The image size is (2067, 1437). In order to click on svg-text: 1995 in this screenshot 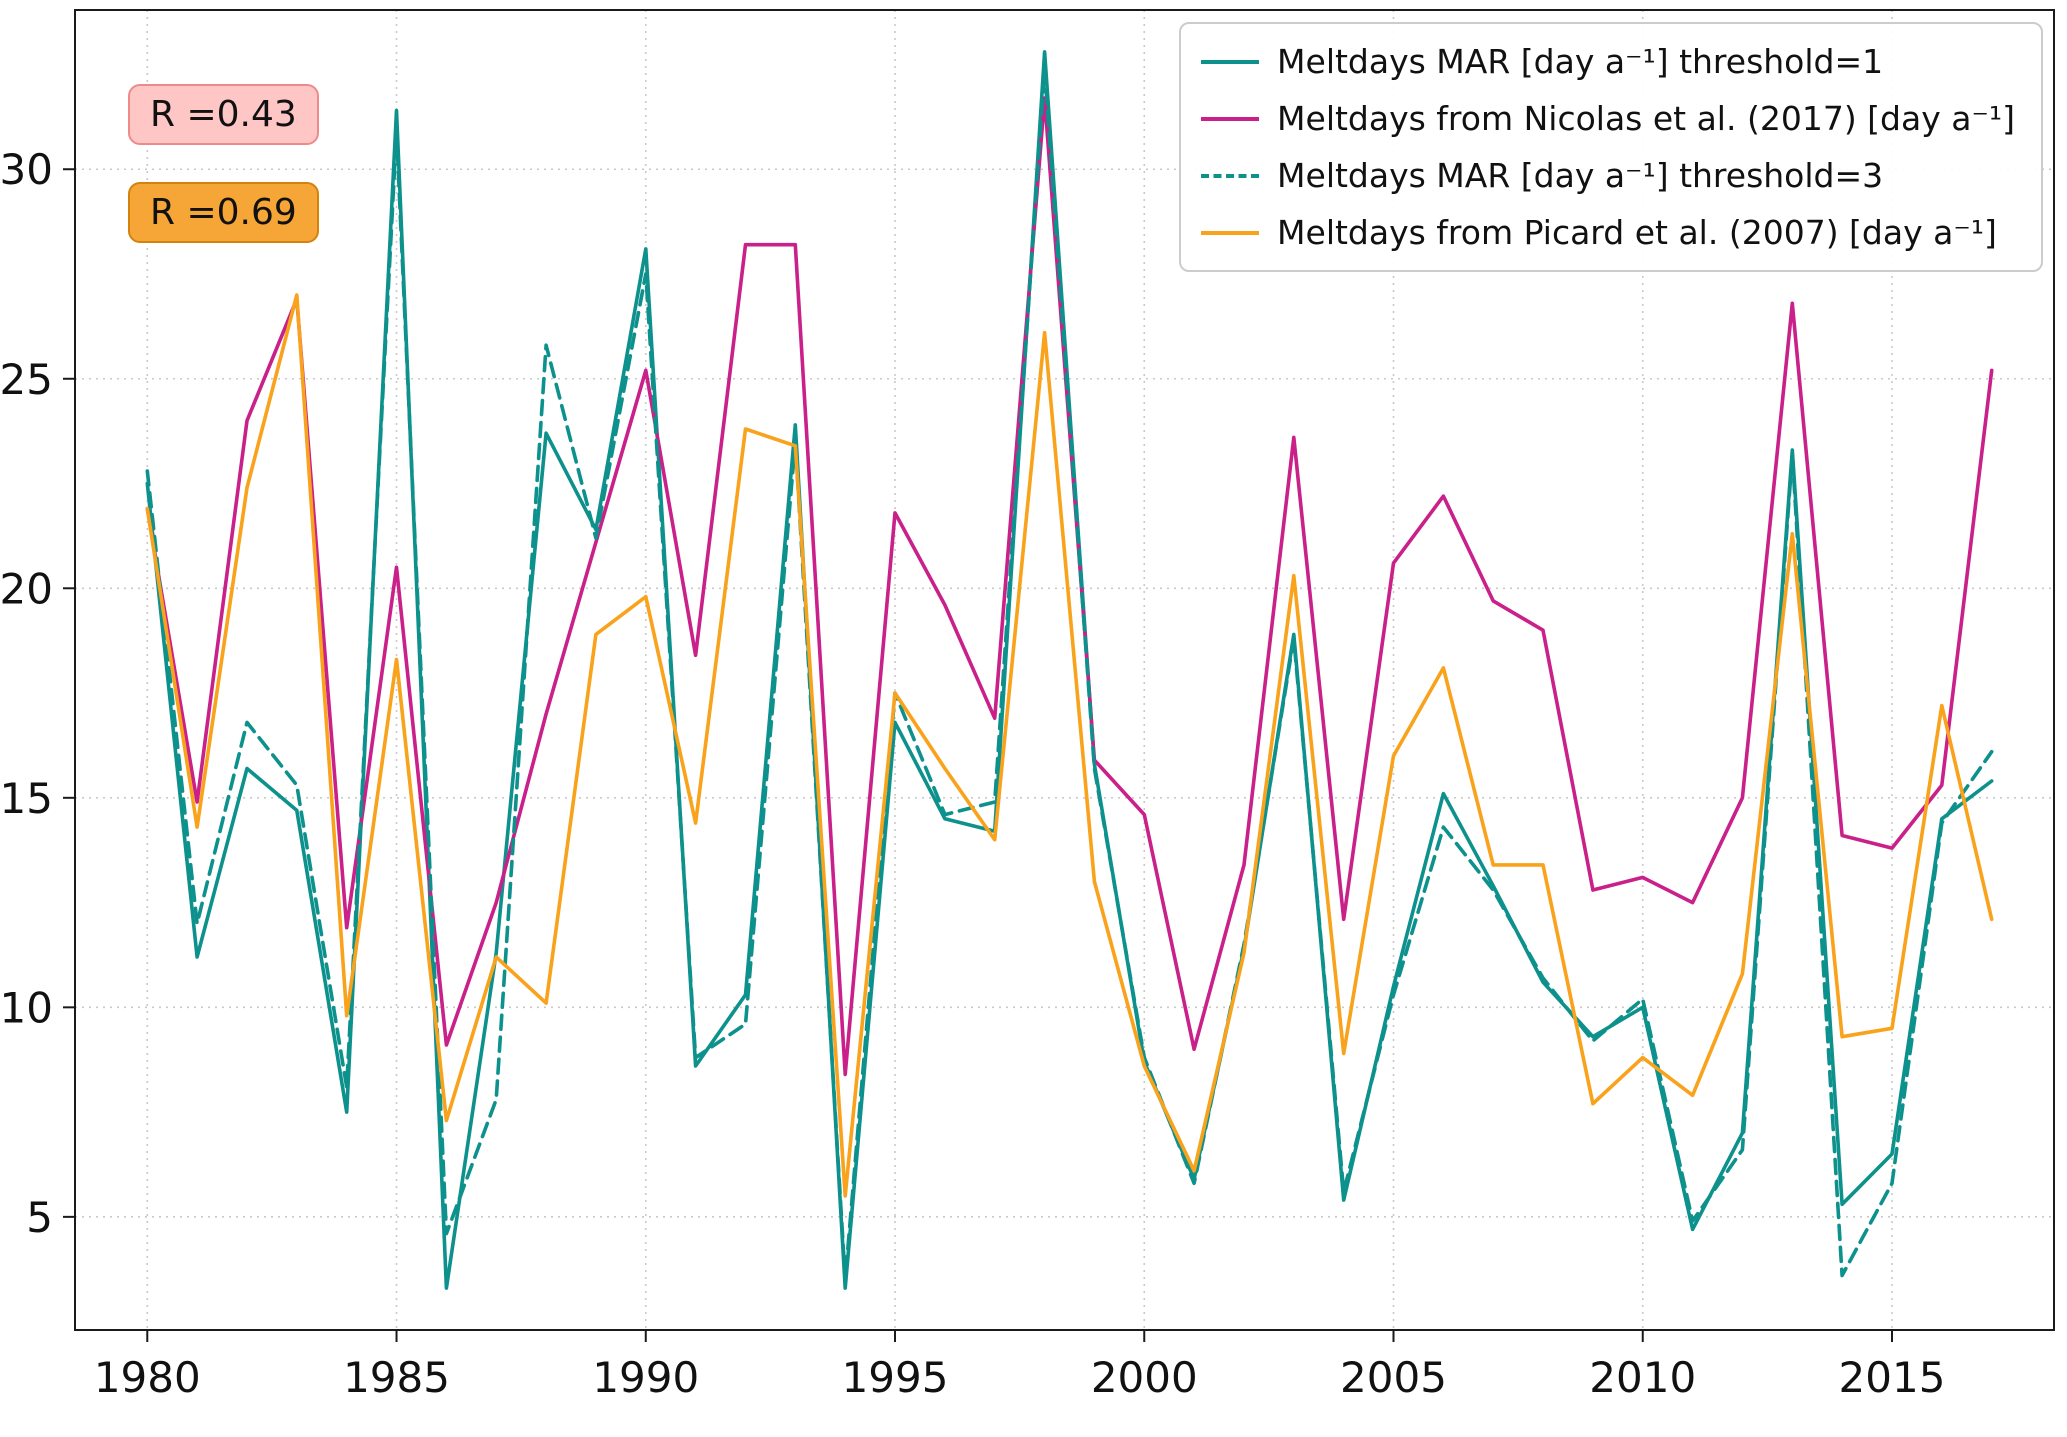, I will do `click(895, 1377)`.